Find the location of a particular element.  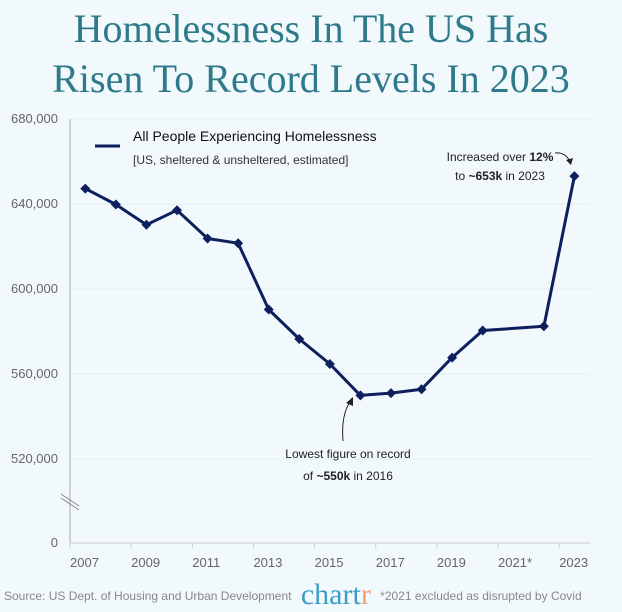

y-tick-label: 600,000 is located at coordinates (34, 288).